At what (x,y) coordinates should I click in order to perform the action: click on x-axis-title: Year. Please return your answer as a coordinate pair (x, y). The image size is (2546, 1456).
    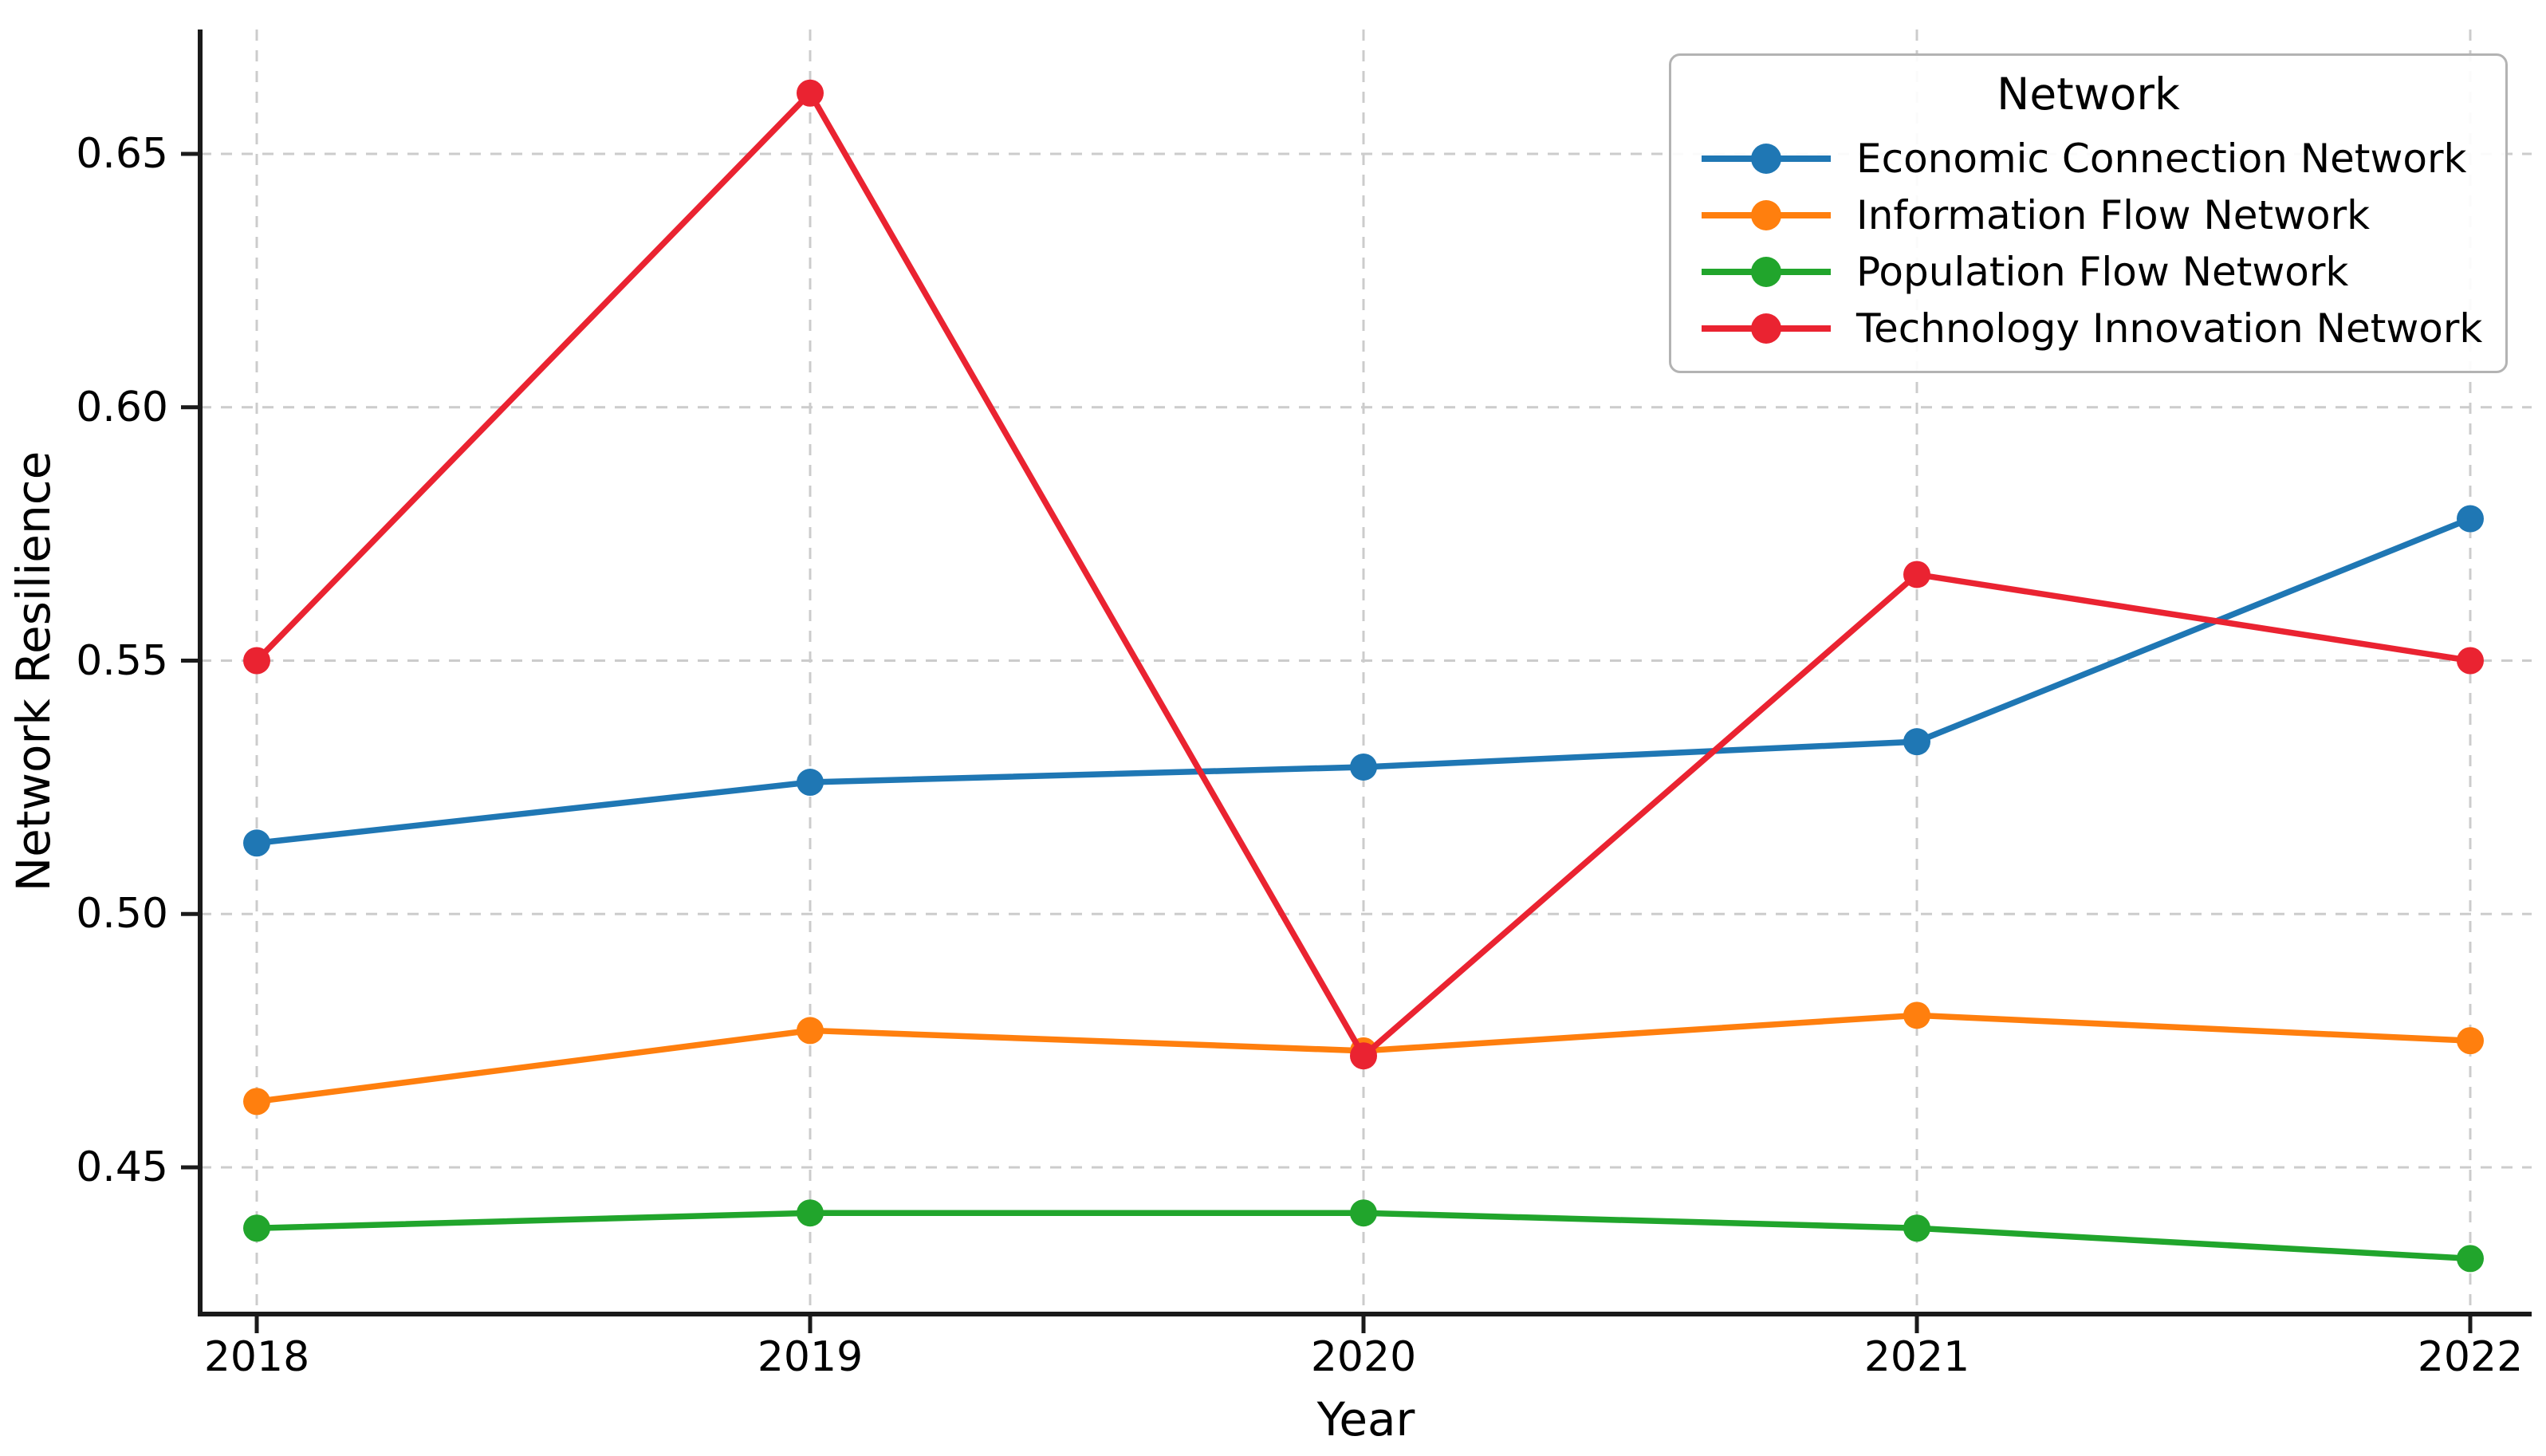
    Looking at the image, I should click on (1365, 1419).